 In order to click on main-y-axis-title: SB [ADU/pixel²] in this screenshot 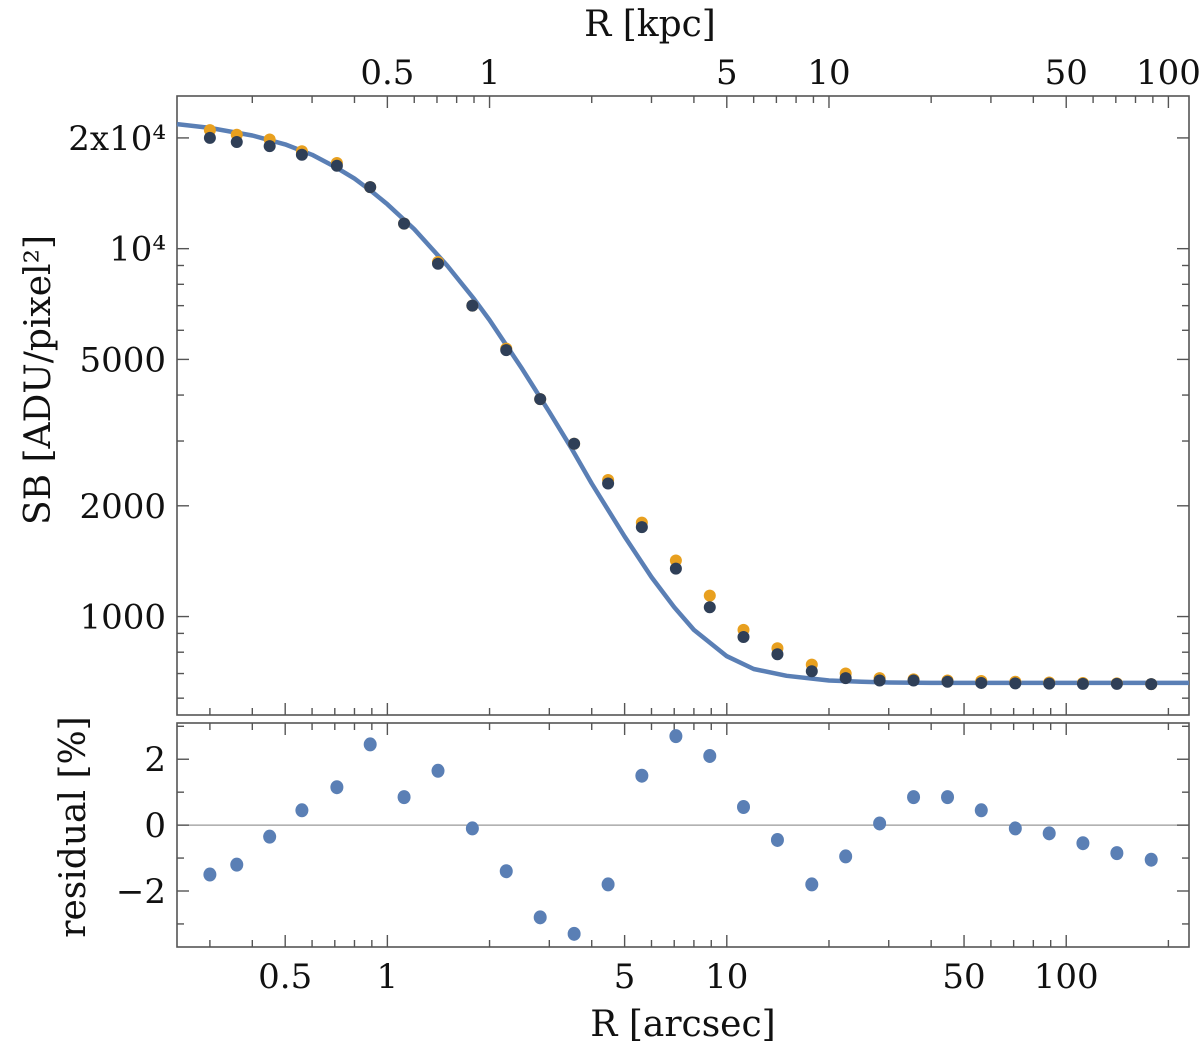, I will do `click(38, 380)`.